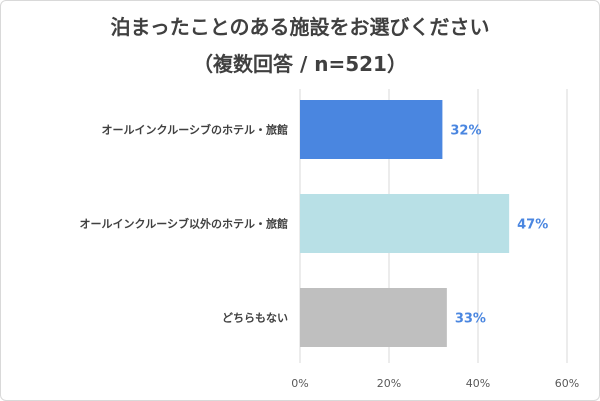  Describe the element at coordinates (300, 27) in the screenshot. I see `chart-title: 泊まったことのある施設をお選びください` at that location.